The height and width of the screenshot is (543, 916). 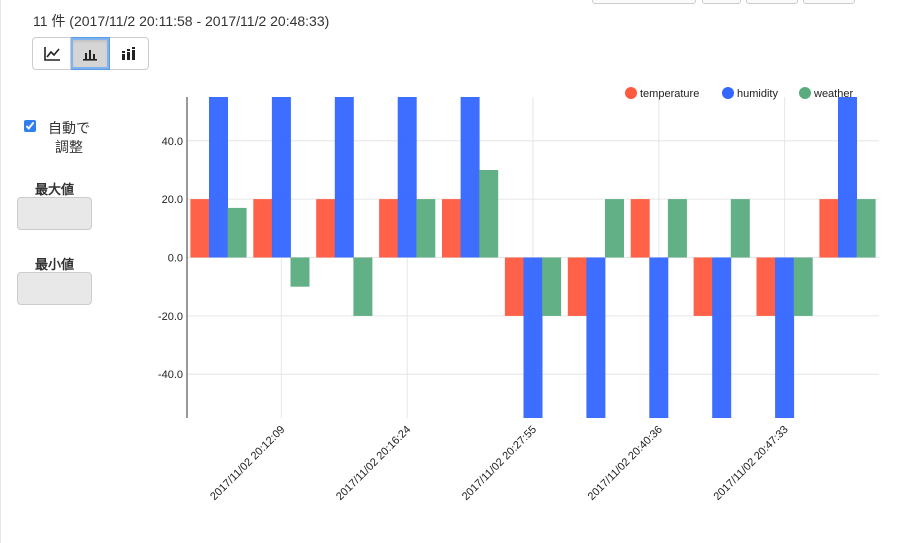 What do you see at coordinates (54, 288) in the screenshot?
I see `min-value-input` at bounding box center [54, 288].